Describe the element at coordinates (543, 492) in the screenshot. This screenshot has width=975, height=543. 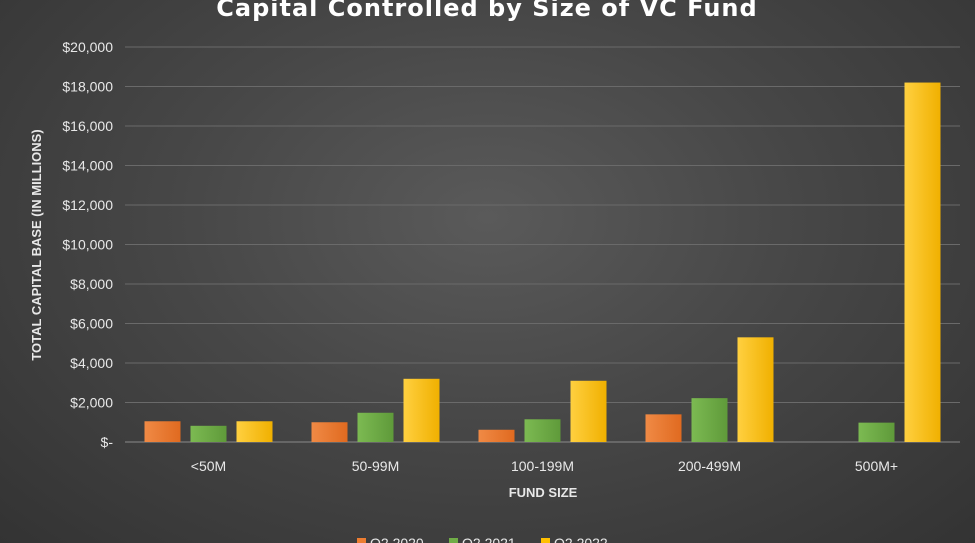
I see `x-axis-label: FUND SIZE` at that location.